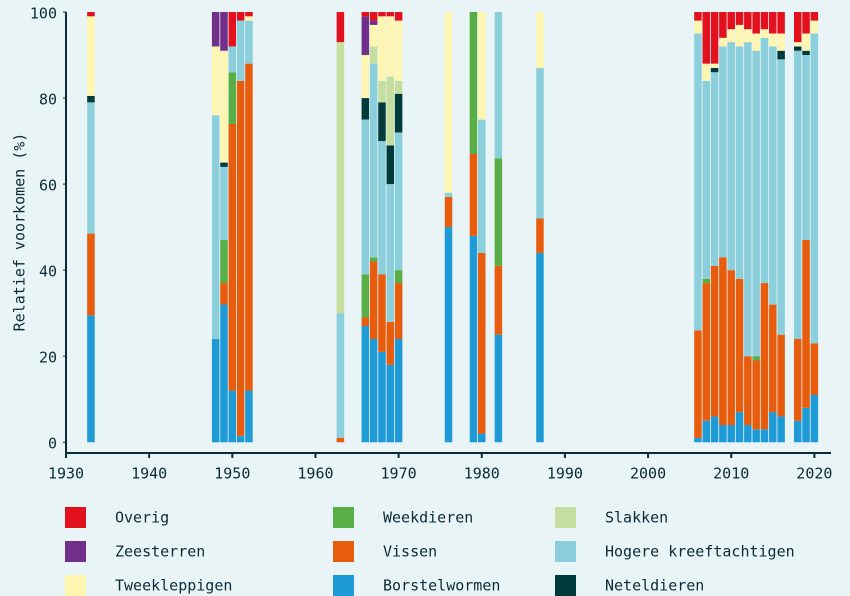 The height and width of the screenshot is (596, 850). What do you see at coordinates (428, 518) in the screenshot?
I see `legend-label: Weekdieren` at bounding box center [428, 518].